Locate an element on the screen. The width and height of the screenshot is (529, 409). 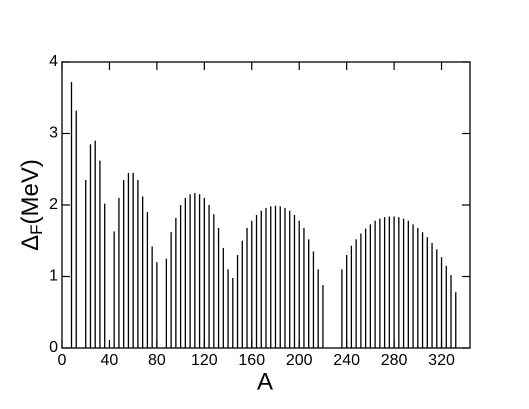
x-tick-label: 40 is located at coordinates (110, 360).